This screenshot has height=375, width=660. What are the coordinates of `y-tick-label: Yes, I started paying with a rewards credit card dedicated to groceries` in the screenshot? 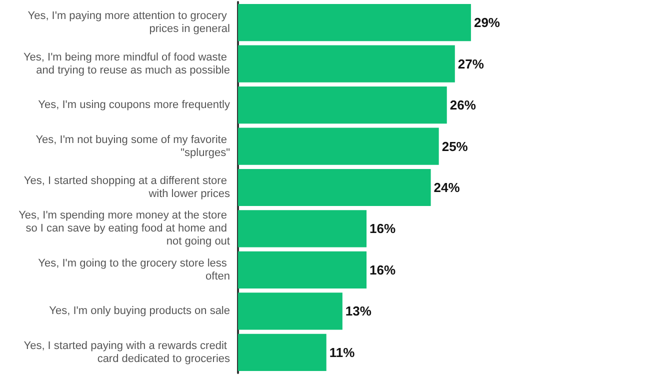 It's located at (127, 352).